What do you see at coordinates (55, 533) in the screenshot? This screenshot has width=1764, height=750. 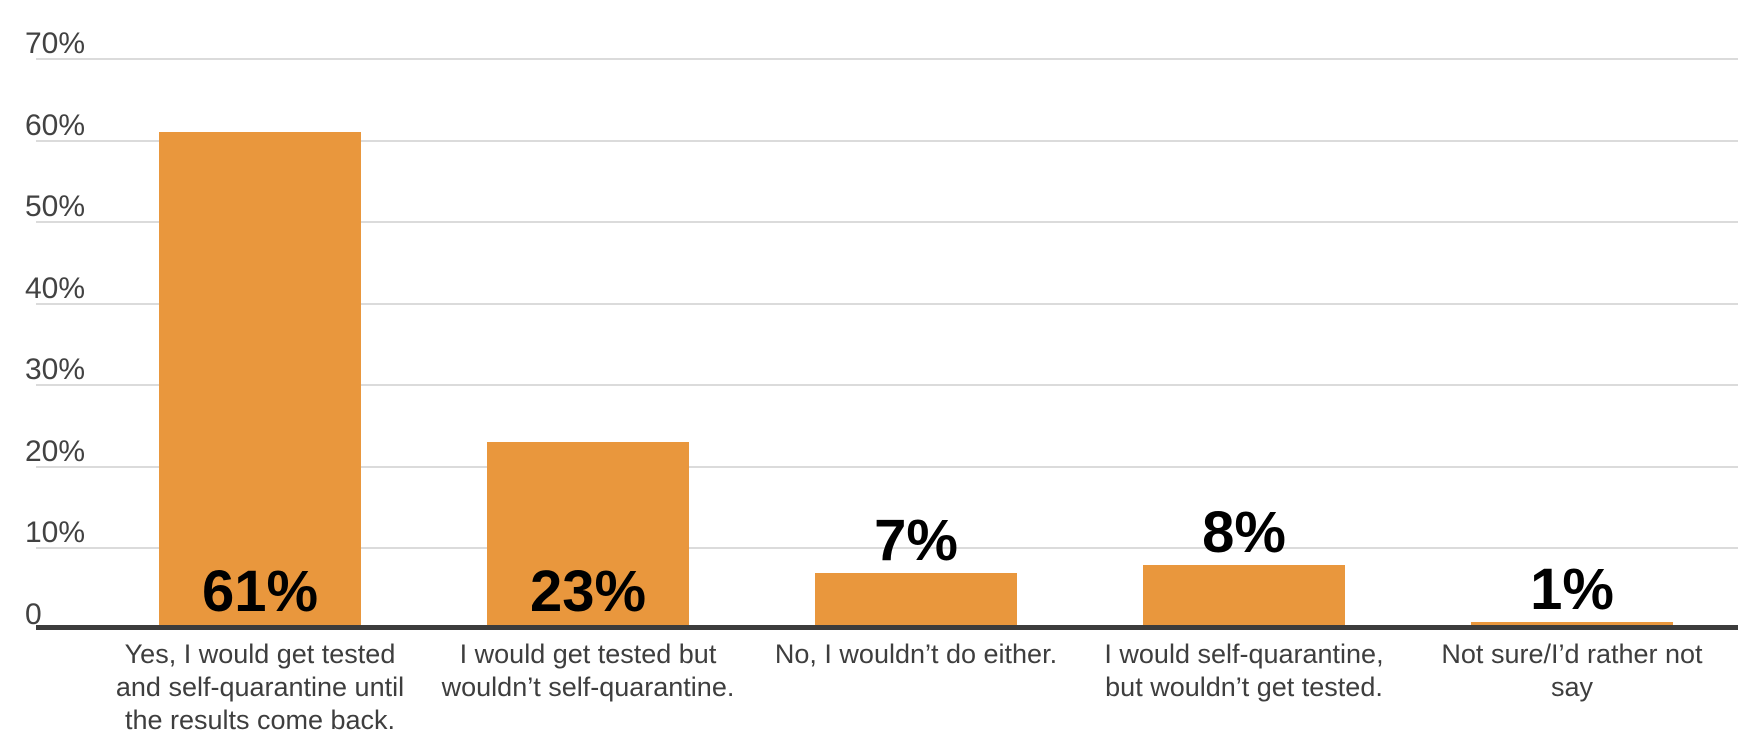 I see `y-tick-label: 10%` at bounding box center [55, 533].